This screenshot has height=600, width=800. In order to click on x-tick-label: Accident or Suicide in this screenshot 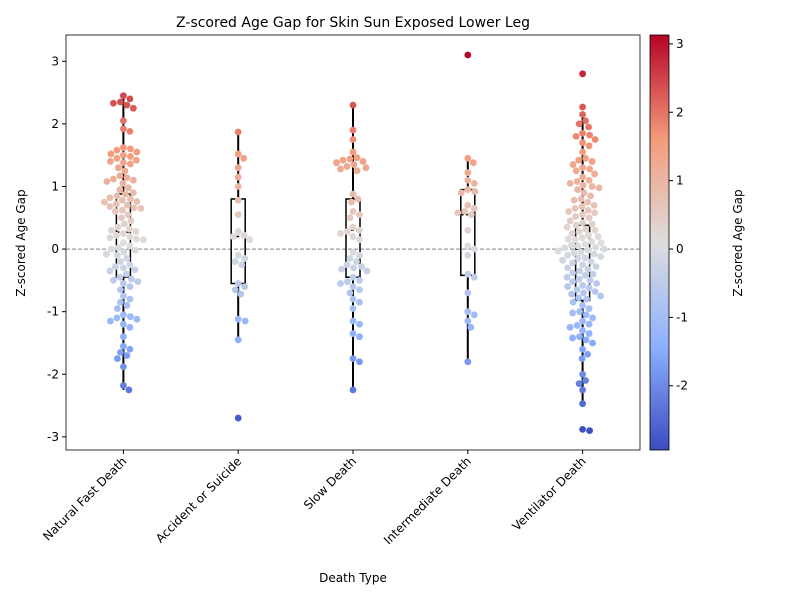, I will do `click(198, 499)`.